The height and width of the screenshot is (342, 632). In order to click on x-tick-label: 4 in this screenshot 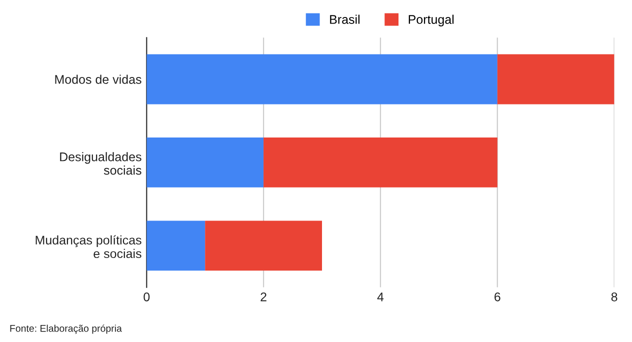, I will do `click(380, 297)`.